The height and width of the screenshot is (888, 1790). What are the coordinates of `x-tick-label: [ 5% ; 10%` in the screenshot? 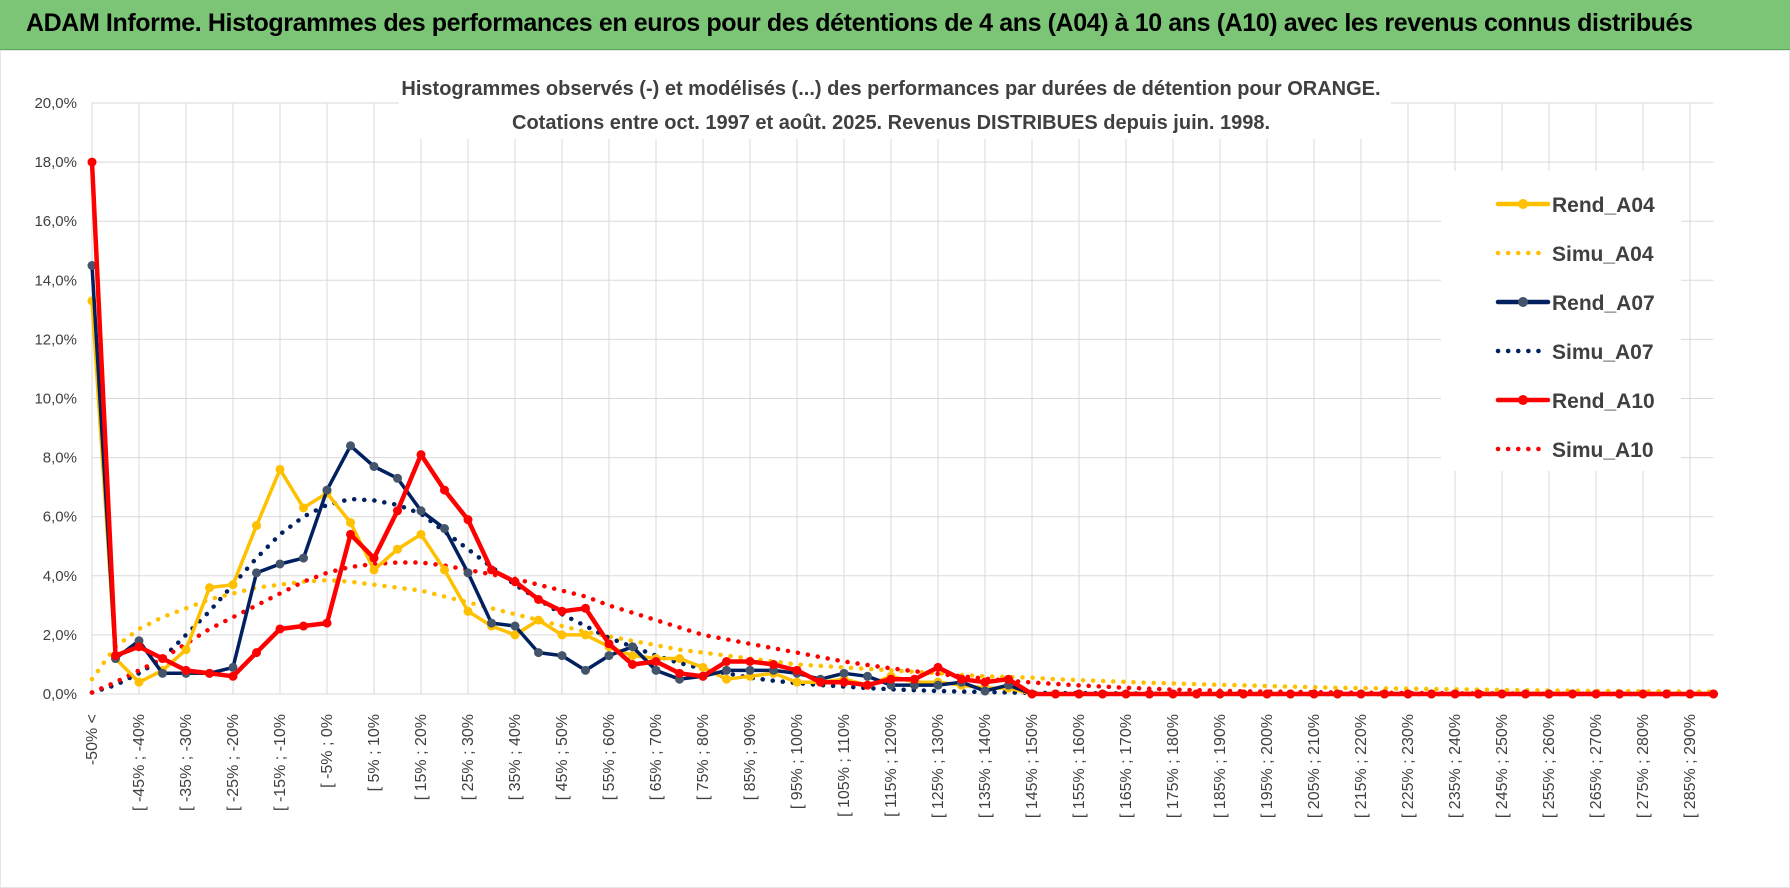 It's located at (374, 752).